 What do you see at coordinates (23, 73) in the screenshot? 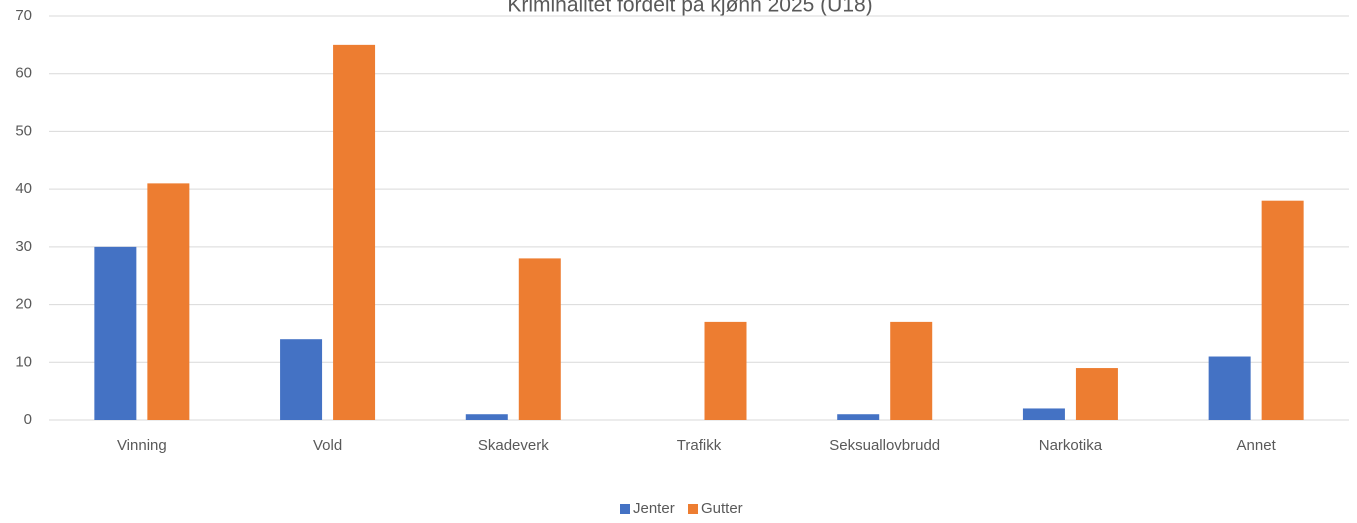
I see `y-tick-label: 60` at bounding box center [23, 73].